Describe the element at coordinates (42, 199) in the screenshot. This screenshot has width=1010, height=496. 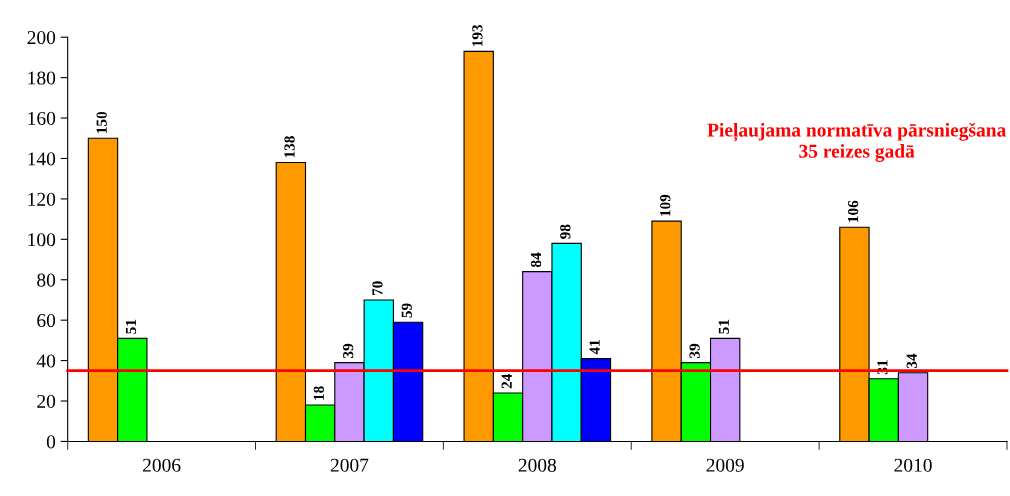
I see `y-tick-label: 120` at that location.